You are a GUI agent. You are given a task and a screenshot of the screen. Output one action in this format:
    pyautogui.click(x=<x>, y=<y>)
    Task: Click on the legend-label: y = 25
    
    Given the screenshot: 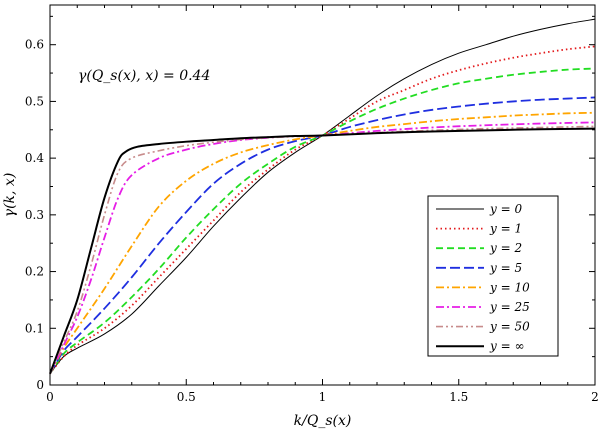 What is the action you would take?
    pyautogui.click(x=509, y=307)
    